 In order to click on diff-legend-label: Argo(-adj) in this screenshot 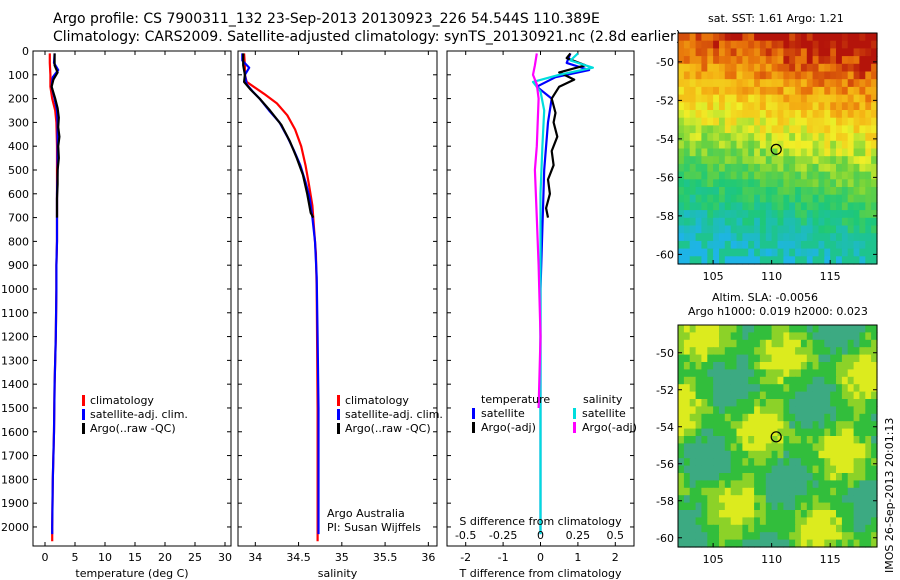, I will do `click(508, 427)`.